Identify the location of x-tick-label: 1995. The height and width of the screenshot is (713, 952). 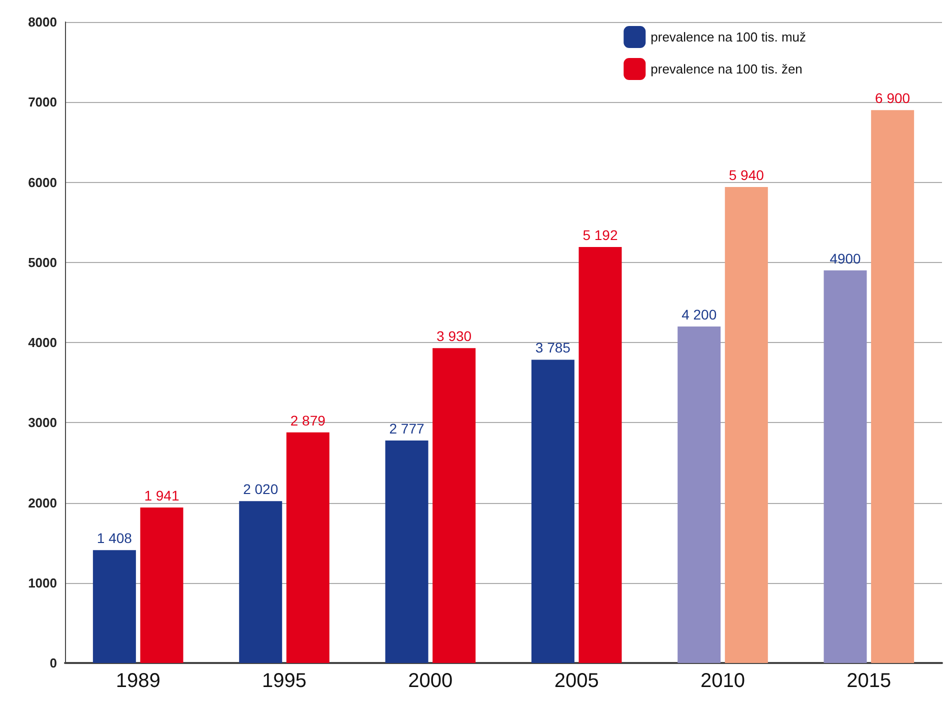
(284, 681).